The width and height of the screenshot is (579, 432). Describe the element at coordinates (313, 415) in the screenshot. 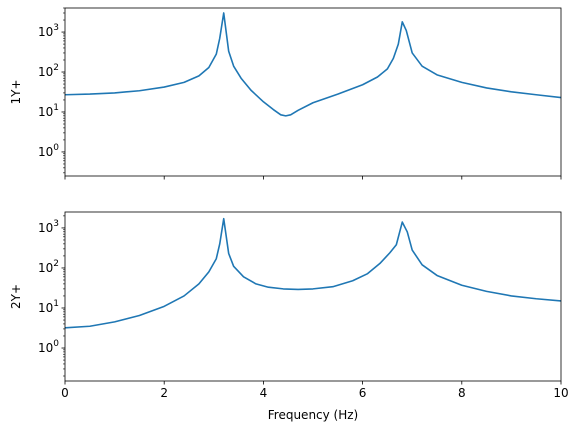

I see `x-axis-label: Frequency (Hz)` at that location.